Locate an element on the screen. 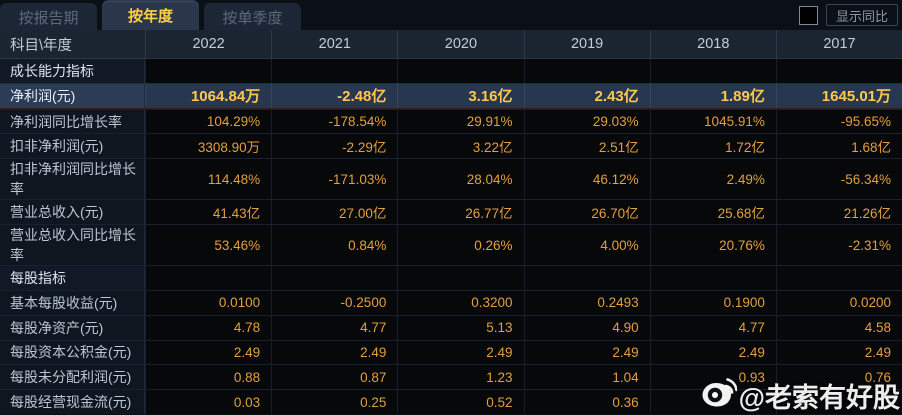  table-header-row: 科目\年度 2022 2021 2020 2019 2018 2017 is located at coordinates (451, 44).